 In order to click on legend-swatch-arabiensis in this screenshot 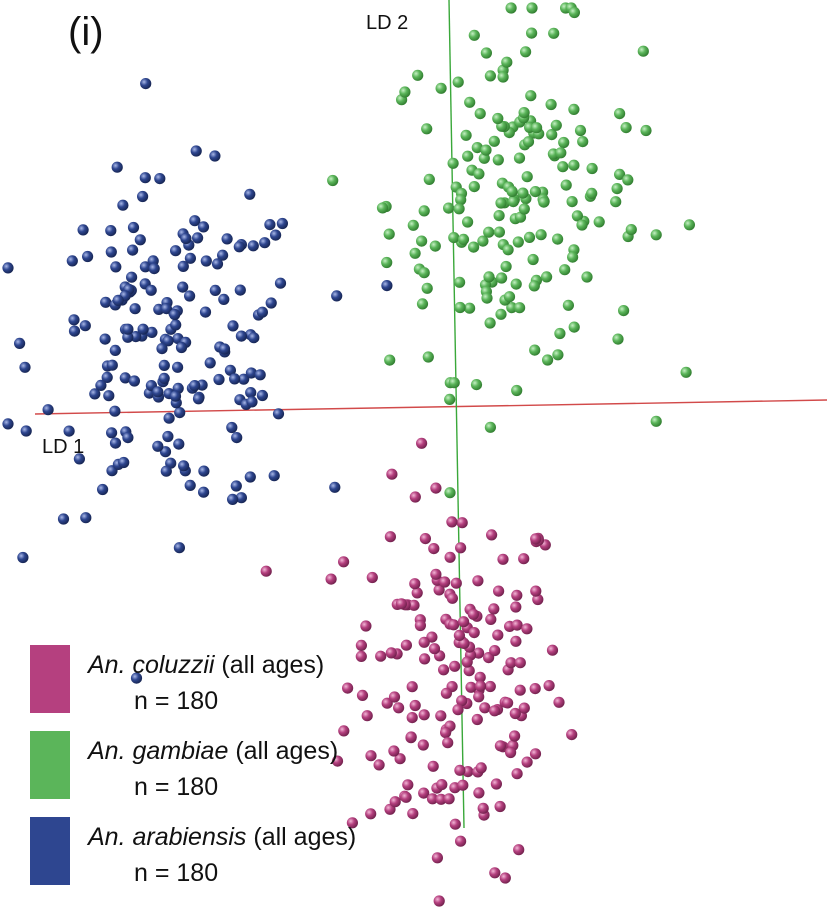, I will do `click(50, 851)`.